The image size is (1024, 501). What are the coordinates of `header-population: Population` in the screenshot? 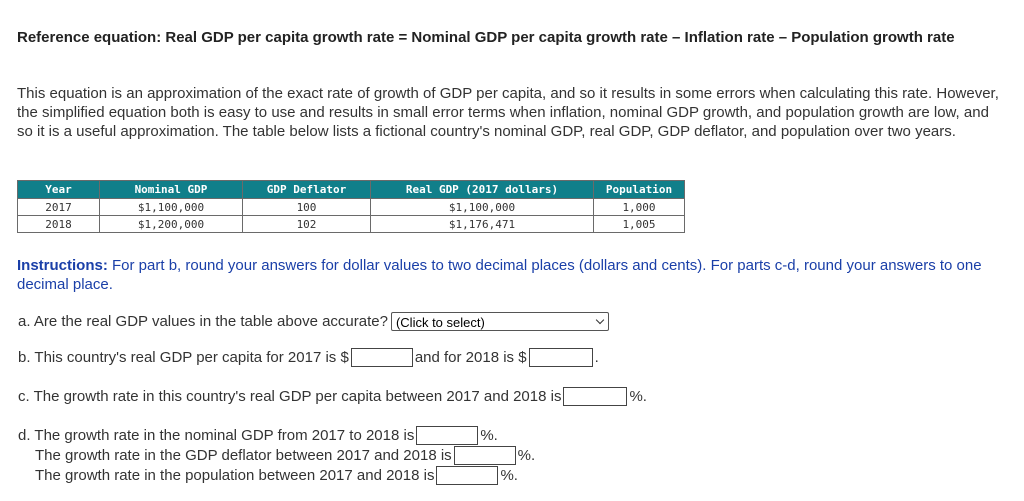 It's located at (639, 189).